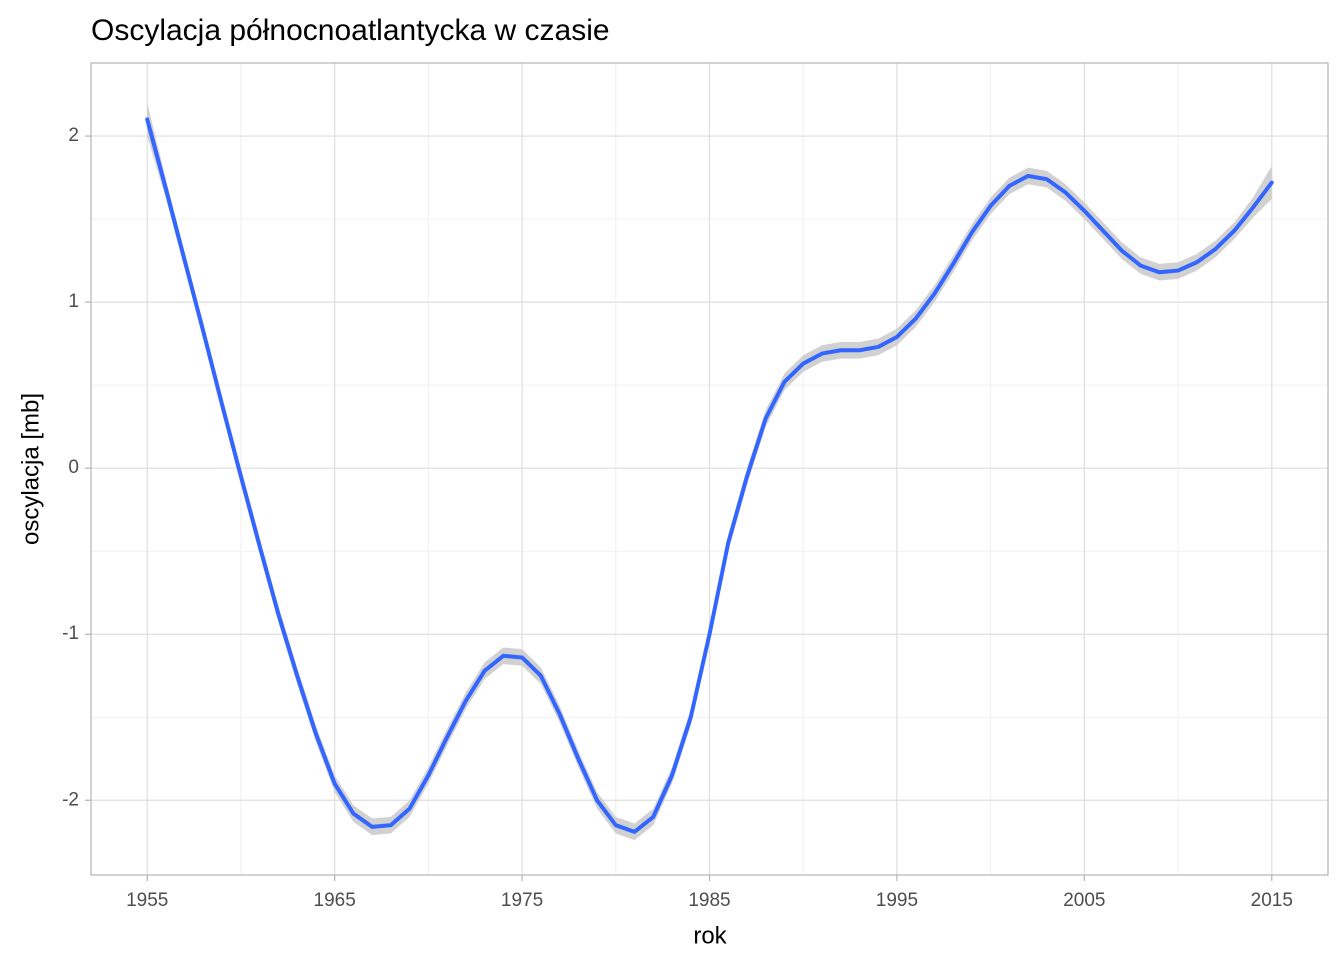  What do you see at coordinates (522, 900) in the screenshot?
I see `x-tick-label: 1975` at bounding box center [522, 900].